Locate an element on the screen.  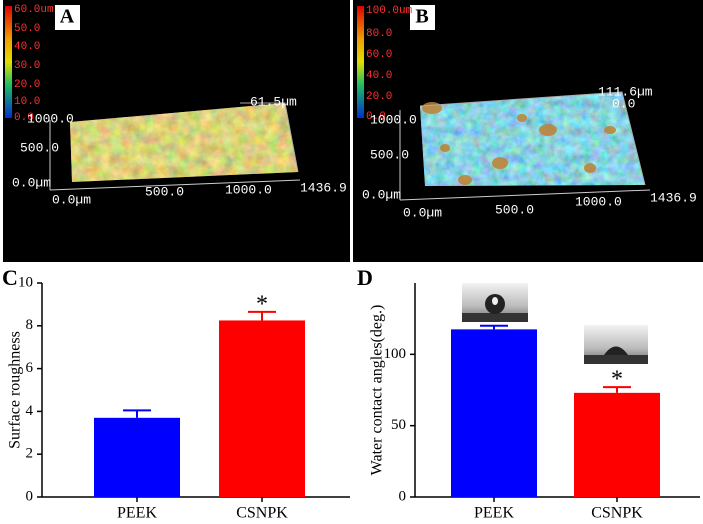
axis-label: 111.6µm is located at coordinates (625, 91).